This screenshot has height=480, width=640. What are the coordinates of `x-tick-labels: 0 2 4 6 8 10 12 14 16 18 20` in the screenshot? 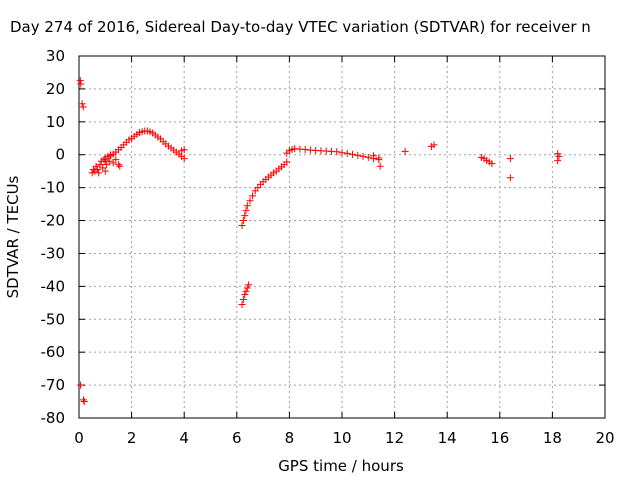 It's located at (344, 438).